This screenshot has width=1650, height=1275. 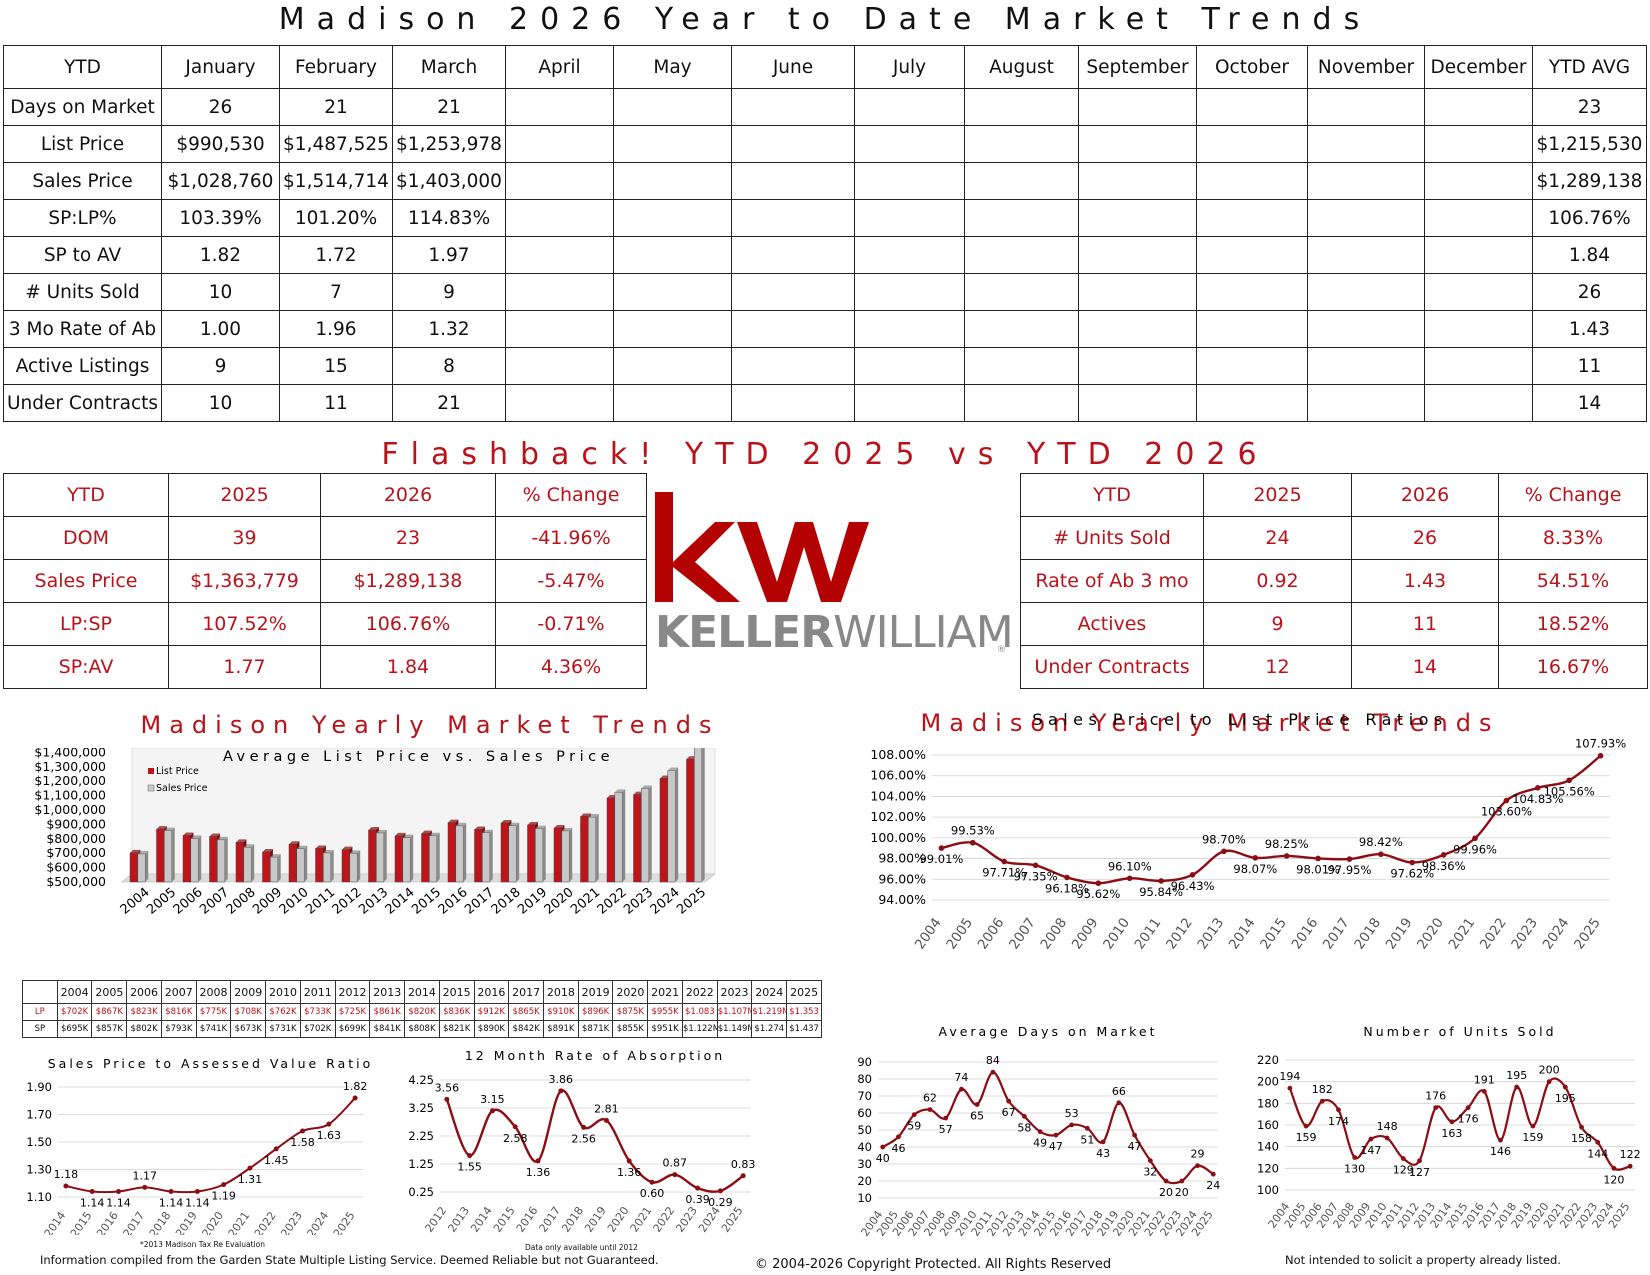 I want to click on data-label: 195, so click(x=1565, y=1098).